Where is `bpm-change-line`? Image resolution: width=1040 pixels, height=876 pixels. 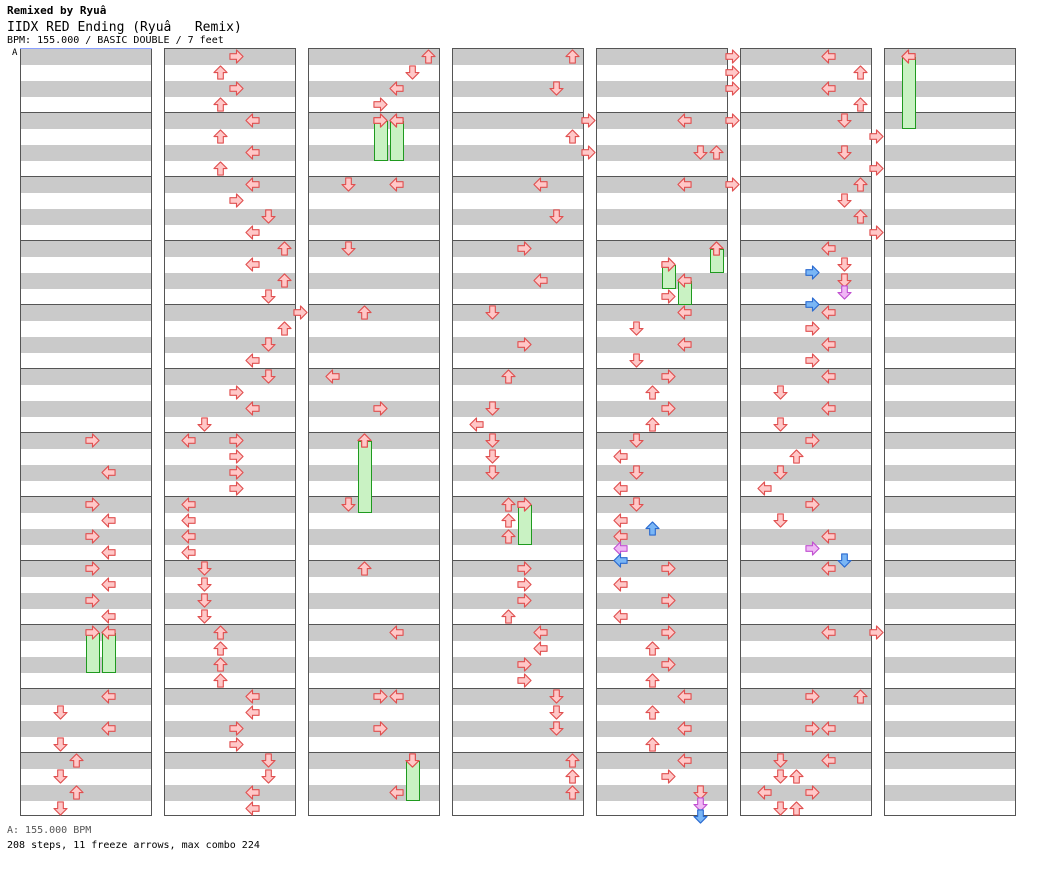
bpm-change-line is located at coordinates (86, 48).